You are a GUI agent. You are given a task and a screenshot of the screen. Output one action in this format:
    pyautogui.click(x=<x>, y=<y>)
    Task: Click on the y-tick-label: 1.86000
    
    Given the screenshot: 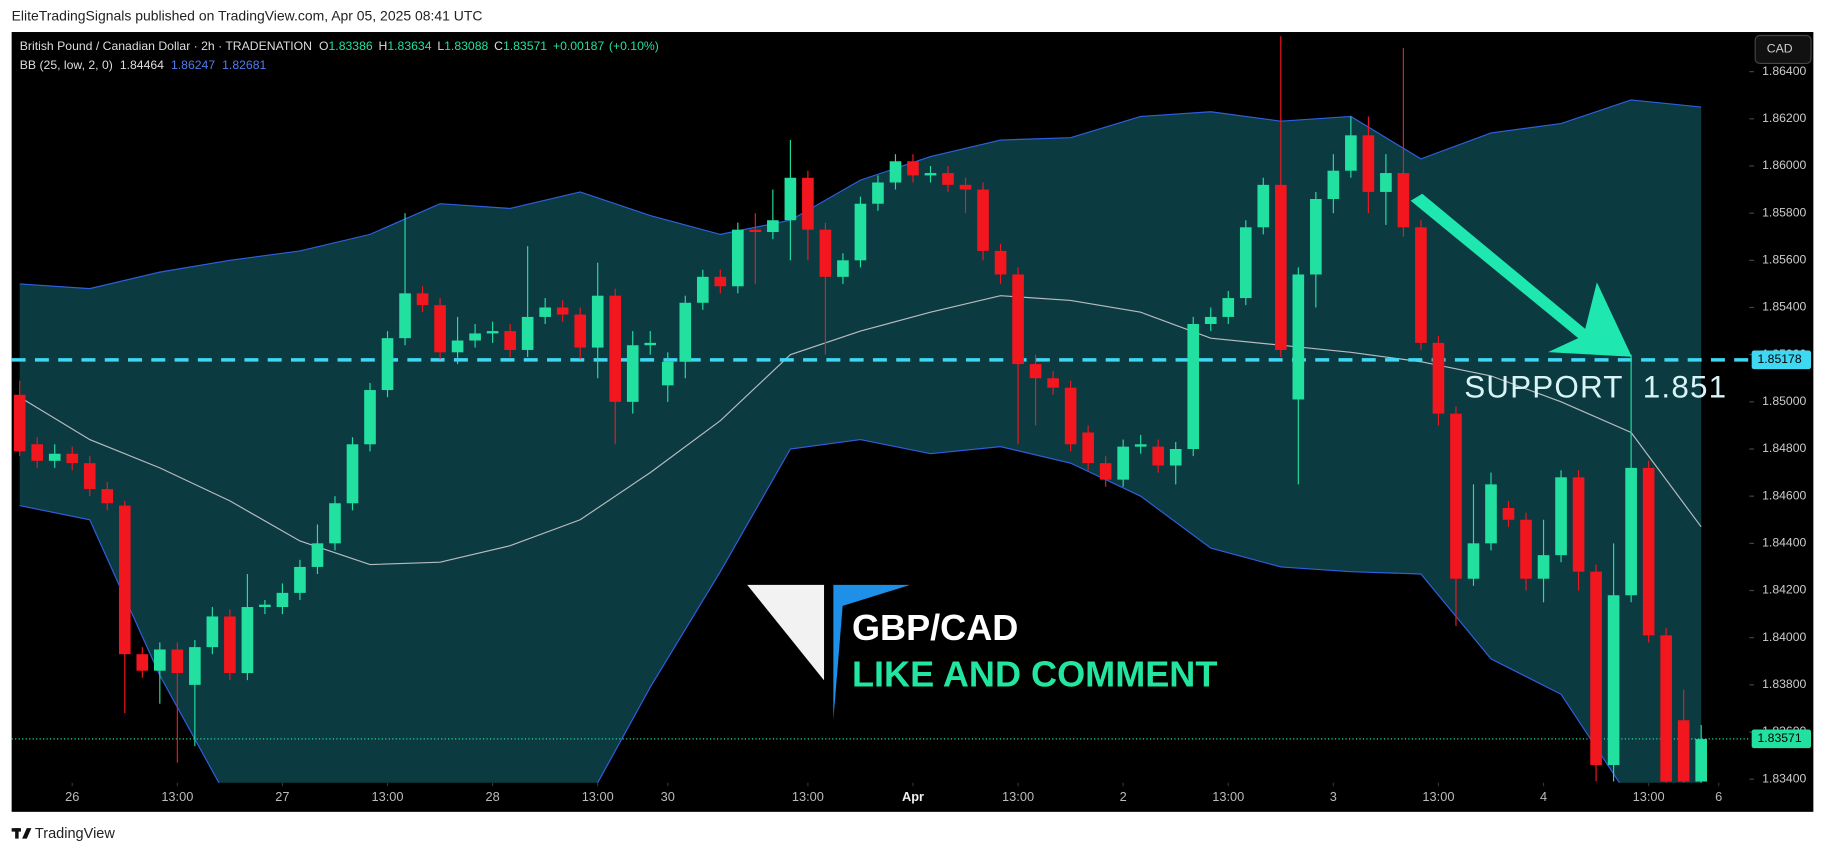 What is the action you would take?
    pyautogui.click(x=1784, y=165)
    